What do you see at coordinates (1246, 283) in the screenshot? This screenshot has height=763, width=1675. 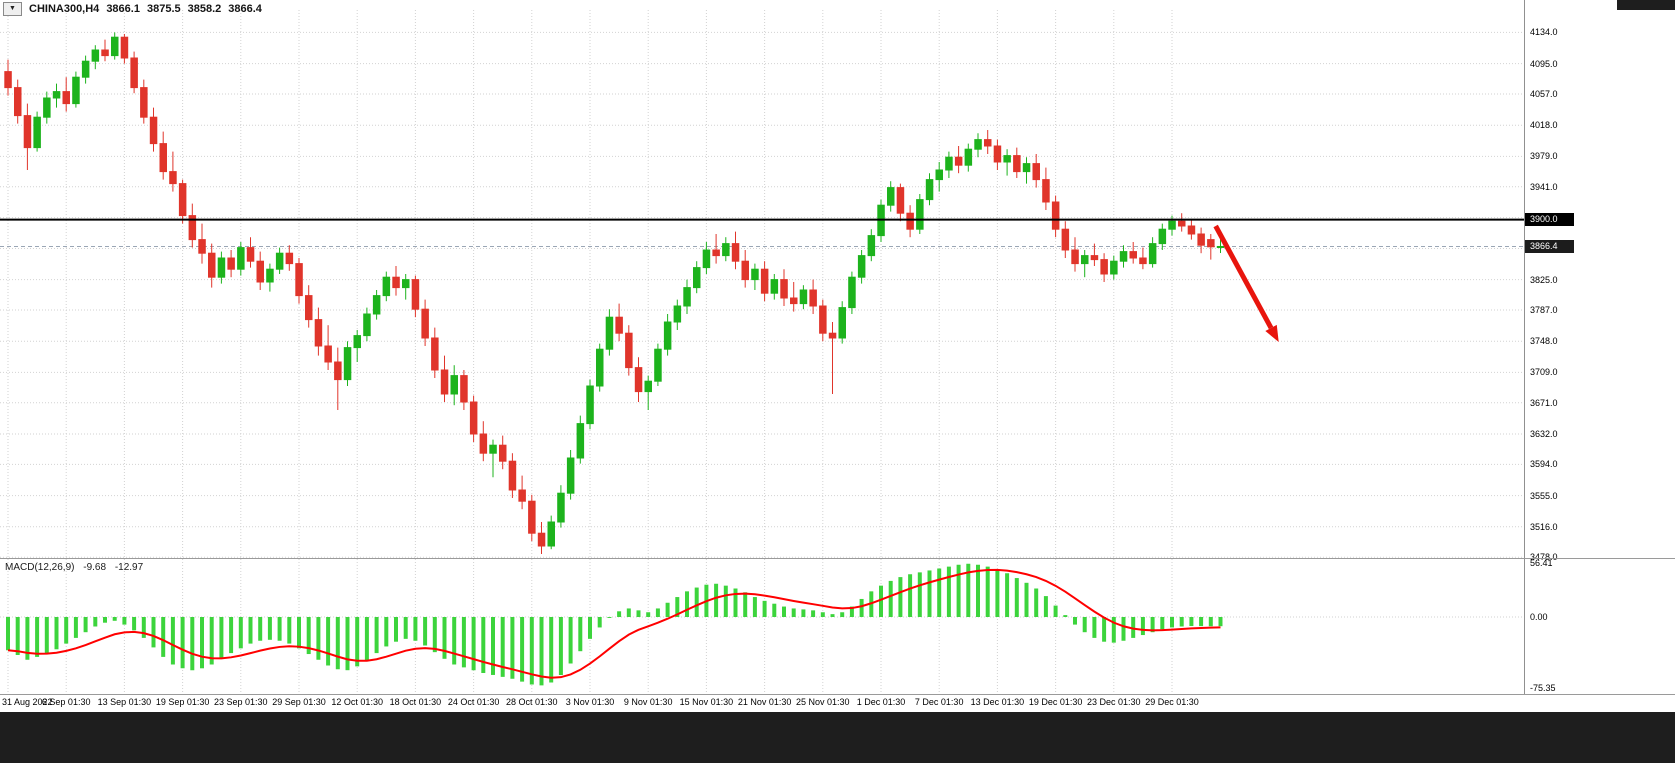 I see `trend-arrow` at bounding box center [1246, 283].